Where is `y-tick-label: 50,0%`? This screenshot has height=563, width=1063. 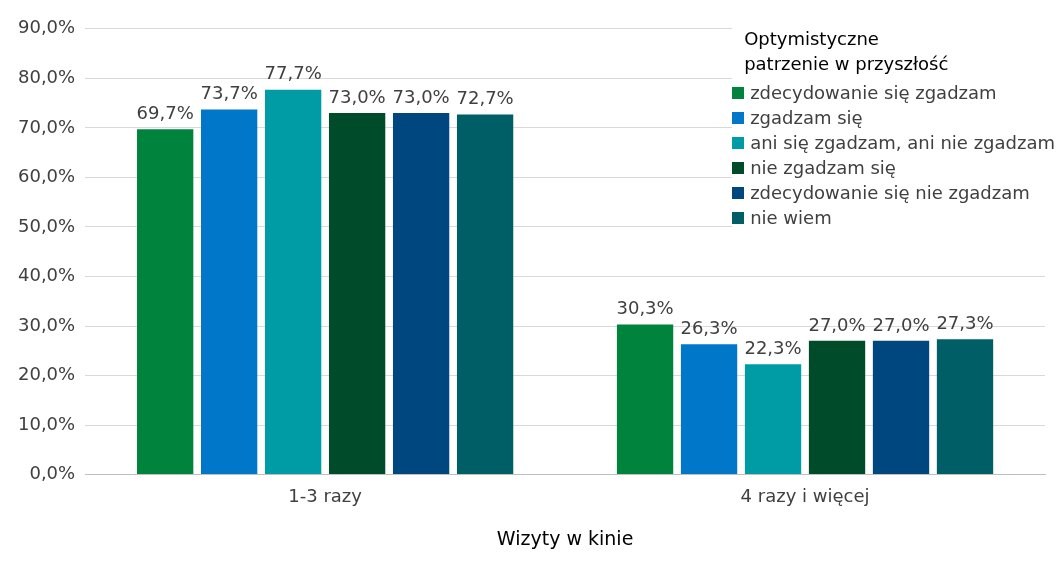 y-tick-label: 50,0% is located at coordinates (46, 225).